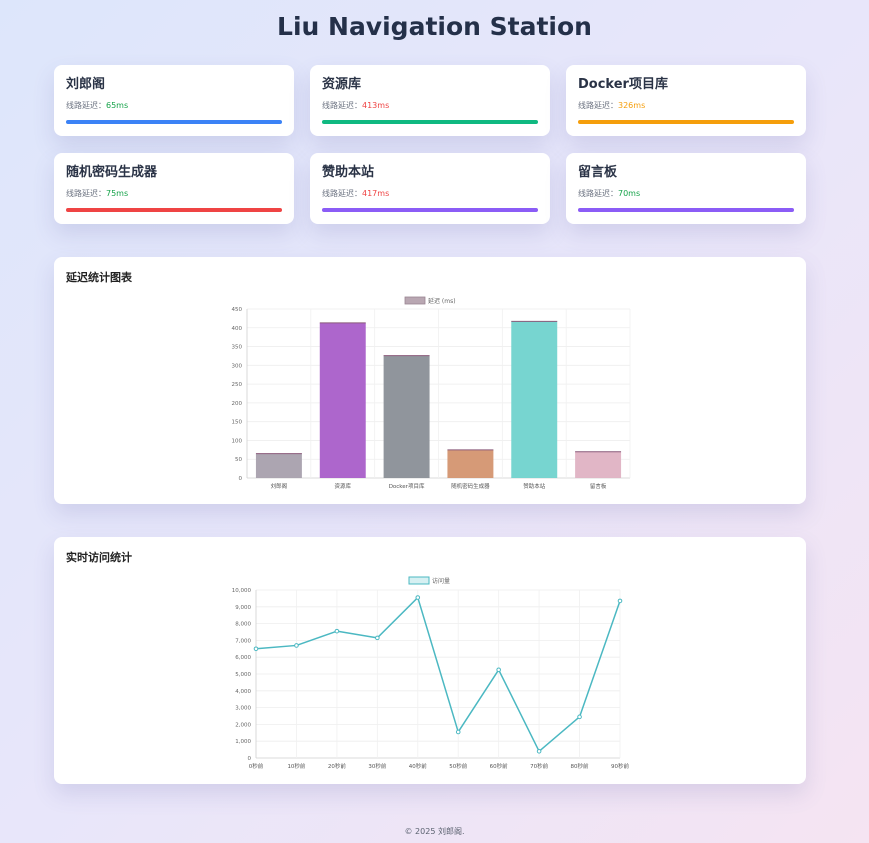 Image resolution: width=869 pixels, height=843 pixels. What do you see at coordinates (237, 329) in the screenshot?
I see `y-tick-label: 400` at bounding box center [237, 329].